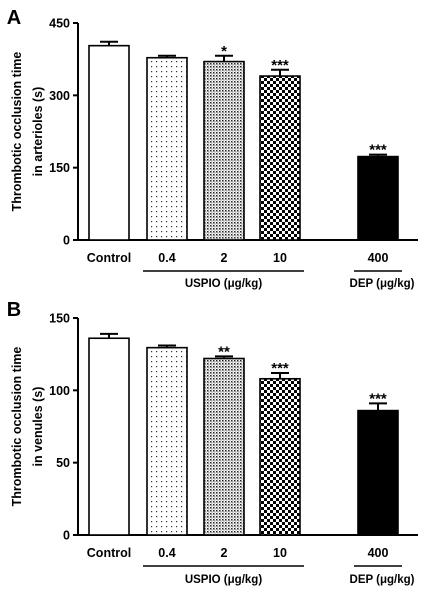 The height and width of the screenshot is (591, 443). Describe the element at coordinates (59, 24) in the screenshot. I see `y-tick-label: 450` at that location.